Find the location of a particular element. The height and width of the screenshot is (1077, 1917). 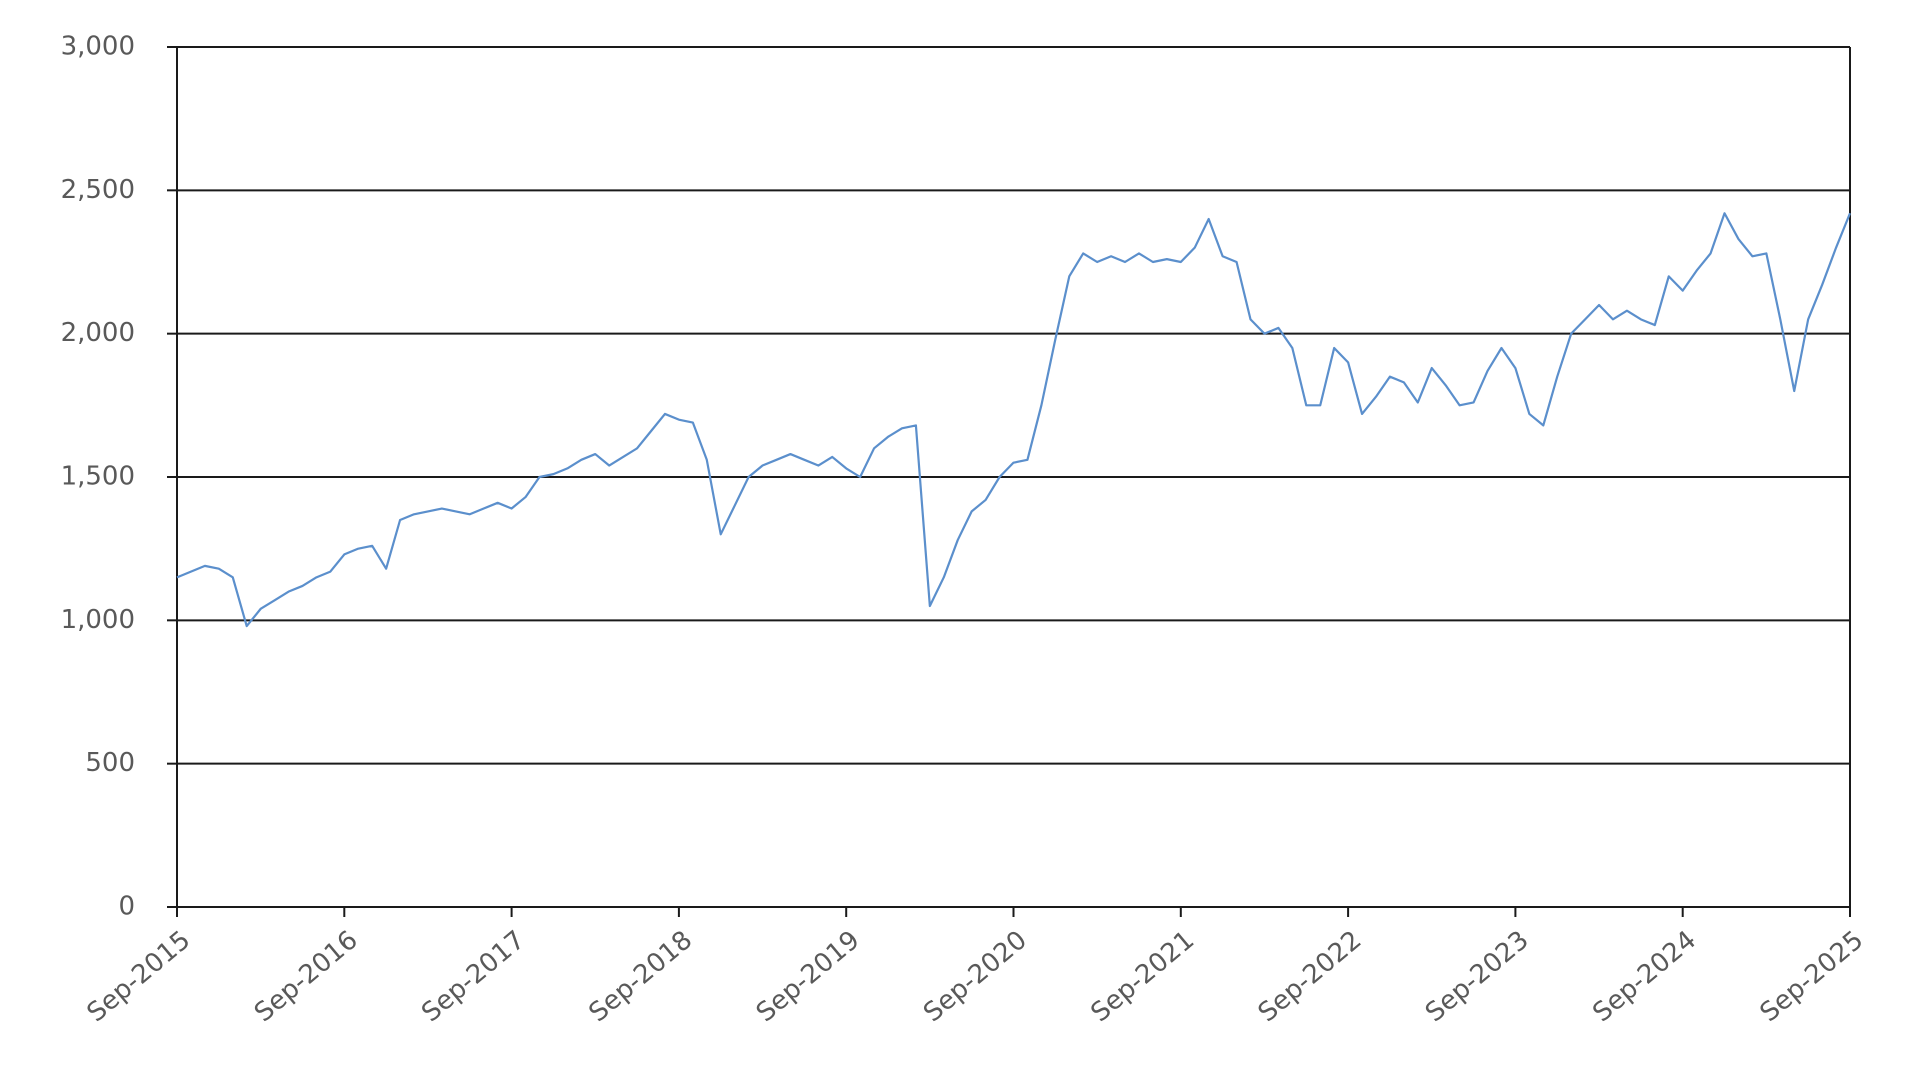

y-tick-label: 1,500 is located at coordinates (98, 477).